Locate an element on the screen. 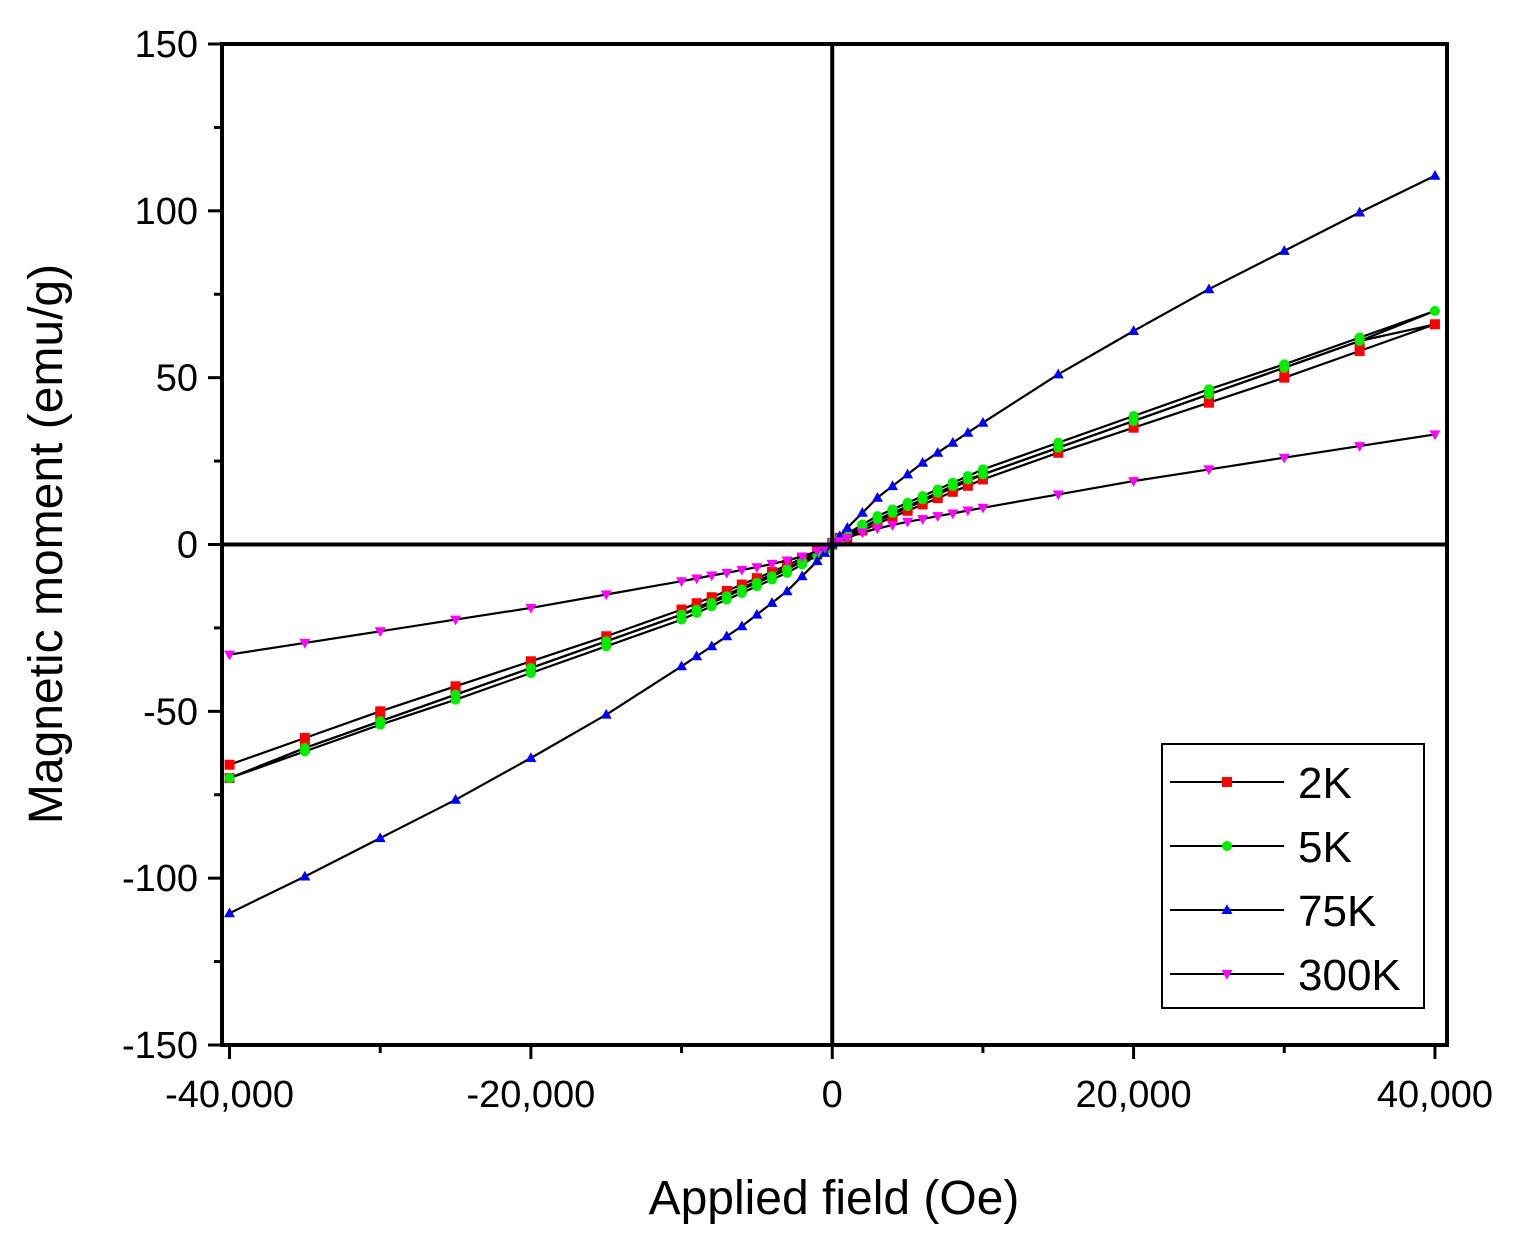 This screenshot has width=1522, height=1248. x-axis: -40,000 -20,000 0 20,000 40,000 is located at coordinates (829, 1080).